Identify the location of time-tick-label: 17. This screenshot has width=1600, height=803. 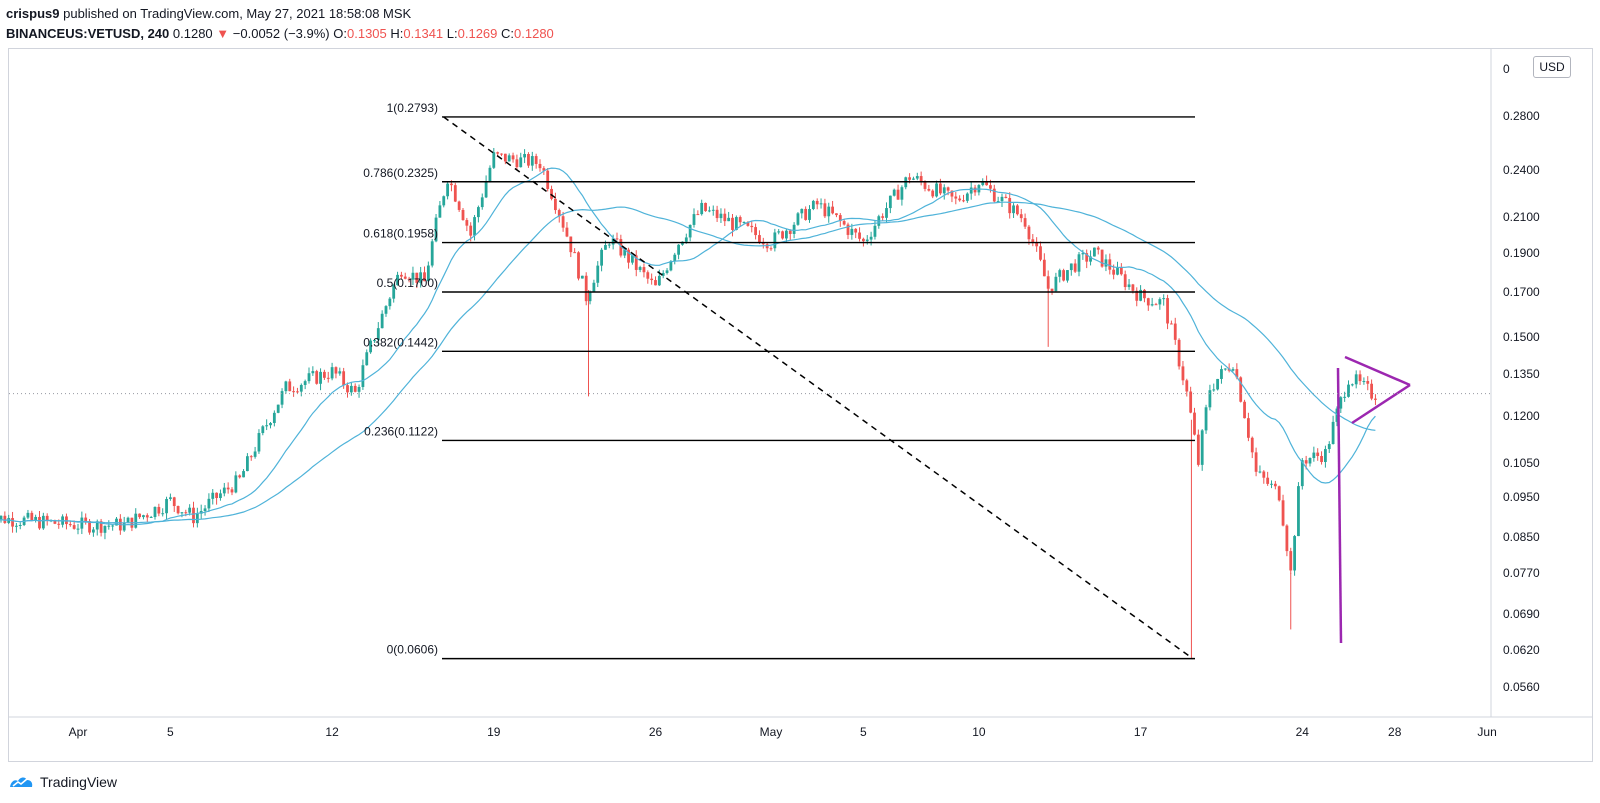
(1141, 732).